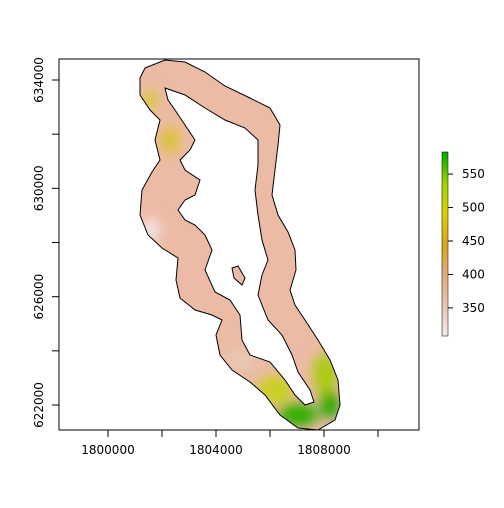  I want to click on y-tick-label: 622000, so click(39, 405).